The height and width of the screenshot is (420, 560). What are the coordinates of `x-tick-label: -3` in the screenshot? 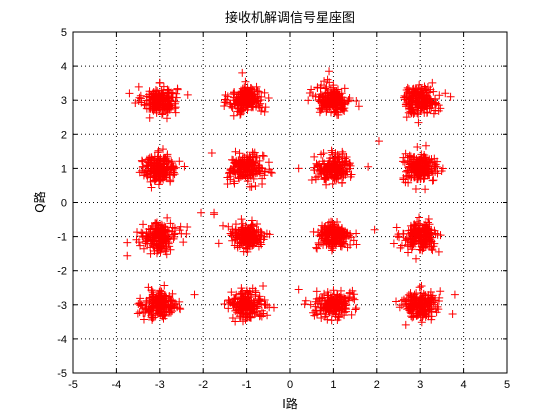 It's located at (160, 385).